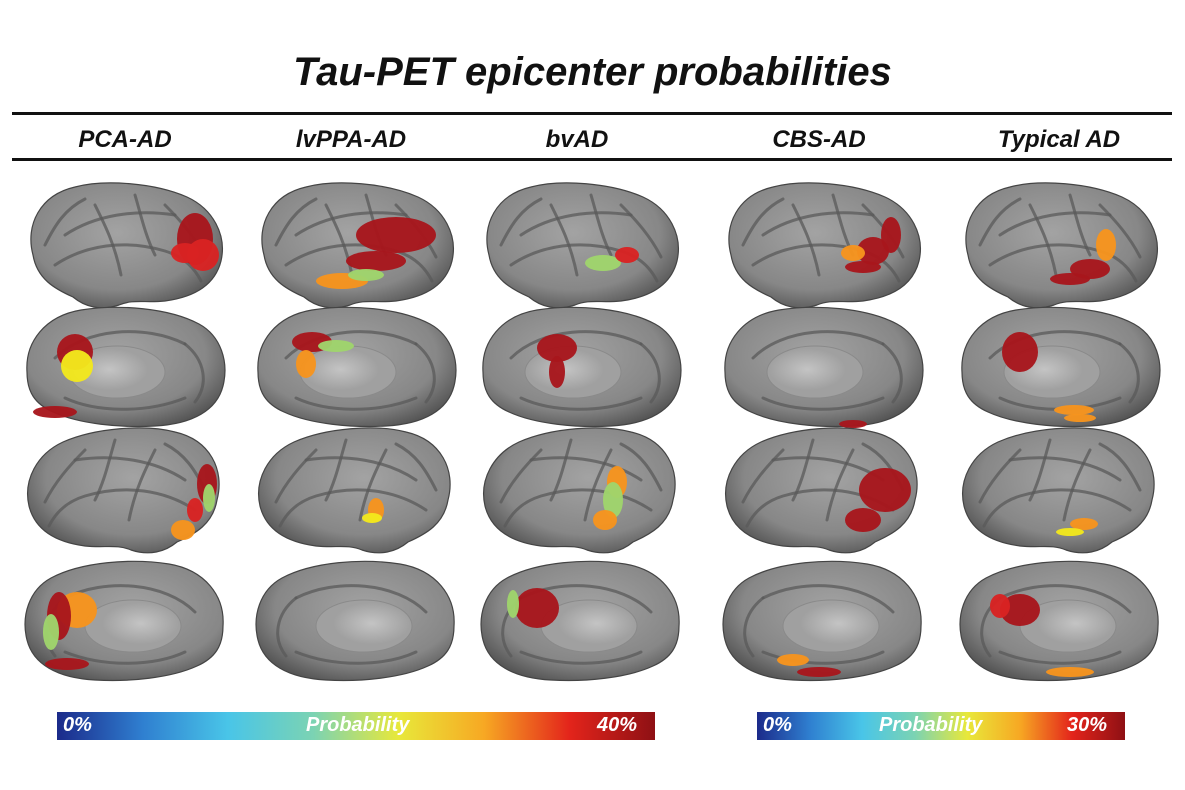  What do you see at coordinates (126, 367) in the screenshot?
I see `brain-pca-ad-left-medial` at bounding box center [126, 367].